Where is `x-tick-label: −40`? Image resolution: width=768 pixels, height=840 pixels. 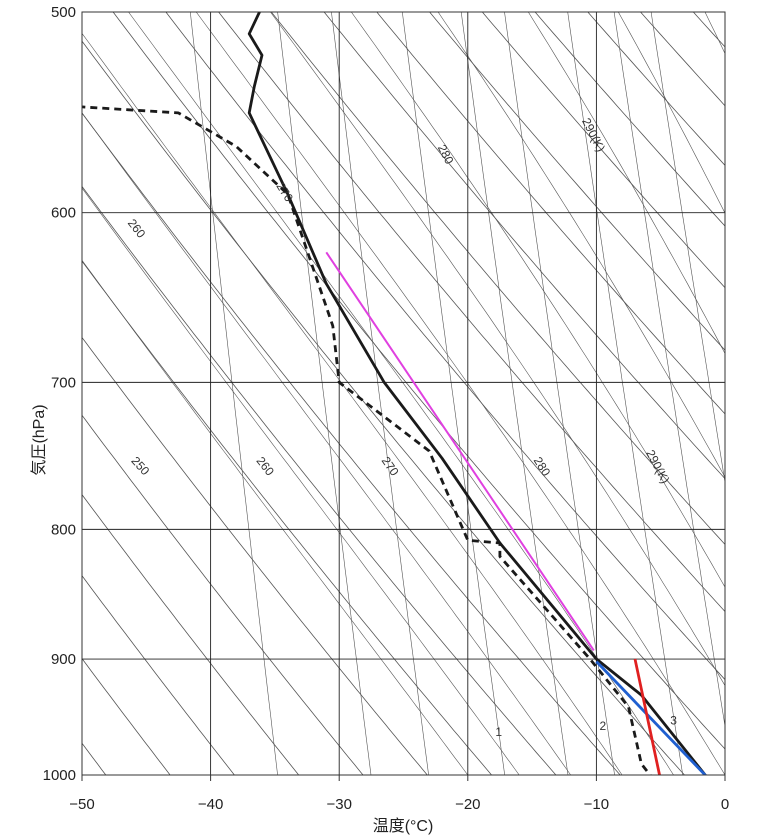 x-tick-label: −40 is located at coordinates (210, 804).